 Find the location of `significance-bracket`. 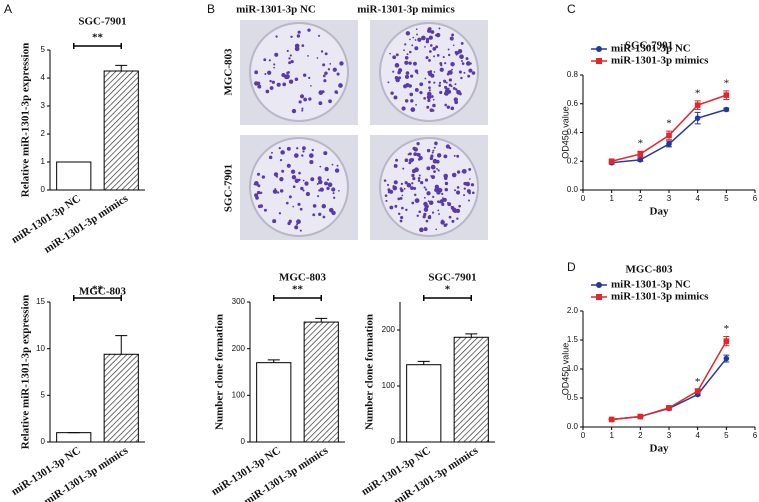

significance-bracket is located at coordinates (97, 46).